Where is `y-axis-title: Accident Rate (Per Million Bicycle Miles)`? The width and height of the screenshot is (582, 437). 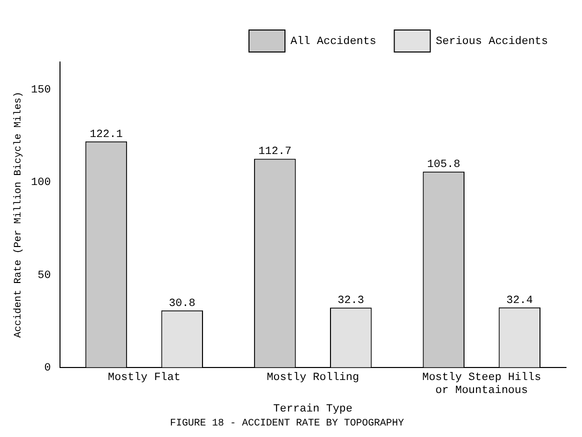
y-axis-title: Accident Rate (Per Million Bicycle Miles) is located at coordinates (18, 215).